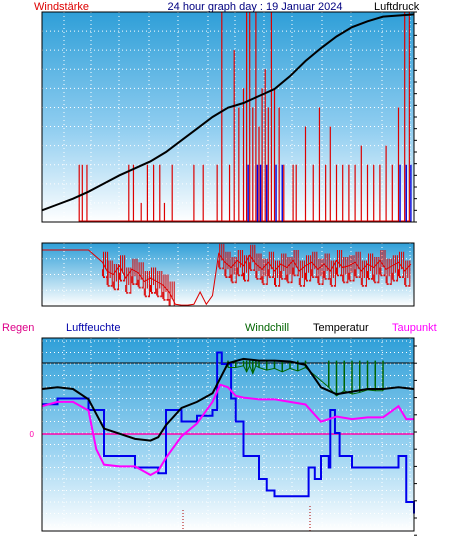 The height and width of the screenshot is (550, 462). I want to click on luftdruck-label: Luftdruck, so click(397, 7).